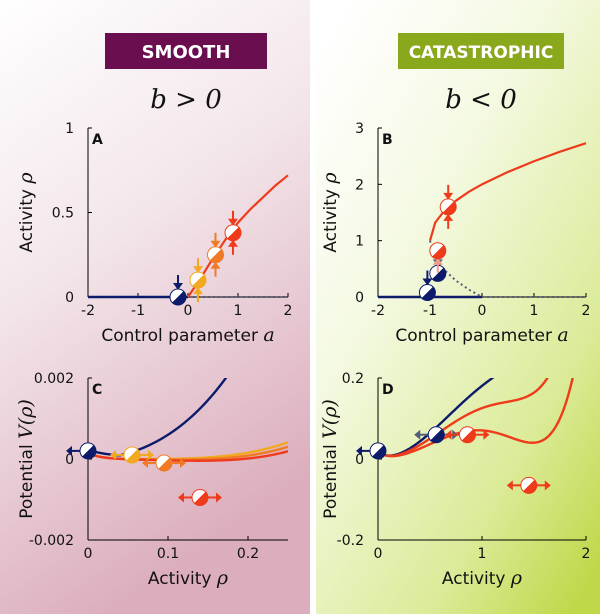 This screenshot has width=600, height=614. I want to click on panel-letter: A, so click(97, 140).